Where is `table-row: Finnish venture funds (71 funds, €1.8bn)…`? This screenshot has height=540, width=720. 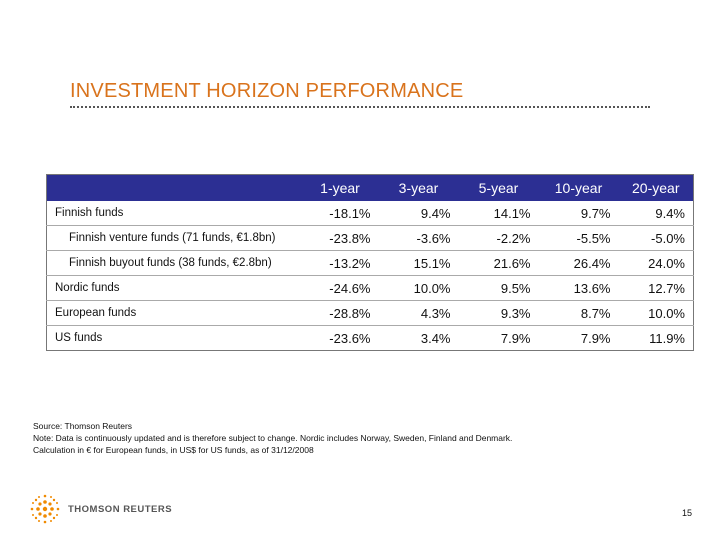
table-row: Finnish venture funds (71 funds, €1.8bn)… is located at coordinates (370, 238).